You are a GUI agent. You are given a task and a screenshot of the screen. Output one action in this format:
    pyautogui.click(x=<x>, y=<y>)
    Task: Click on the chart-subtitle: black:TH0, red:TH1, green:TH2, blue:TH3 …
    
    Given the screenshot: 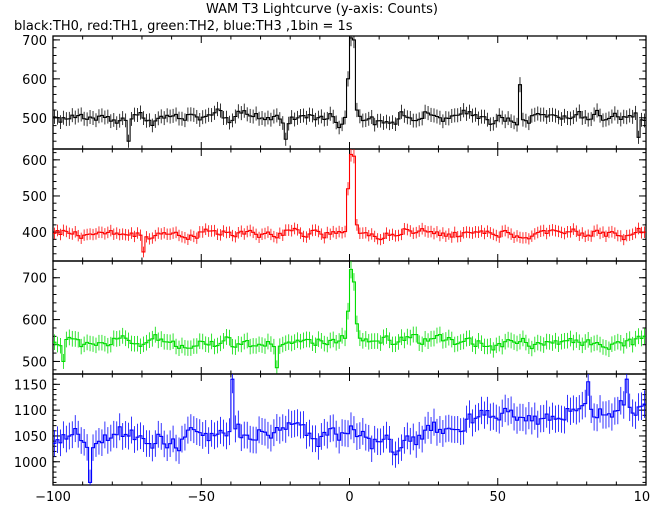 What is the action you would take?
    pyautogui.click(x=183, y=26)
    